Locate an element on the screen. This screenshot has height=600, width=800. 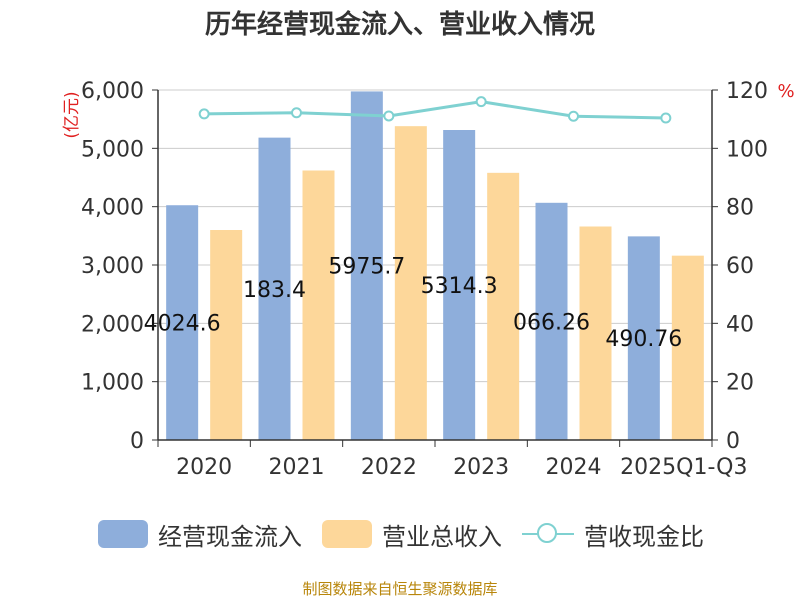
y-right-tick-label: 20 is located at coordinates (740, 383).